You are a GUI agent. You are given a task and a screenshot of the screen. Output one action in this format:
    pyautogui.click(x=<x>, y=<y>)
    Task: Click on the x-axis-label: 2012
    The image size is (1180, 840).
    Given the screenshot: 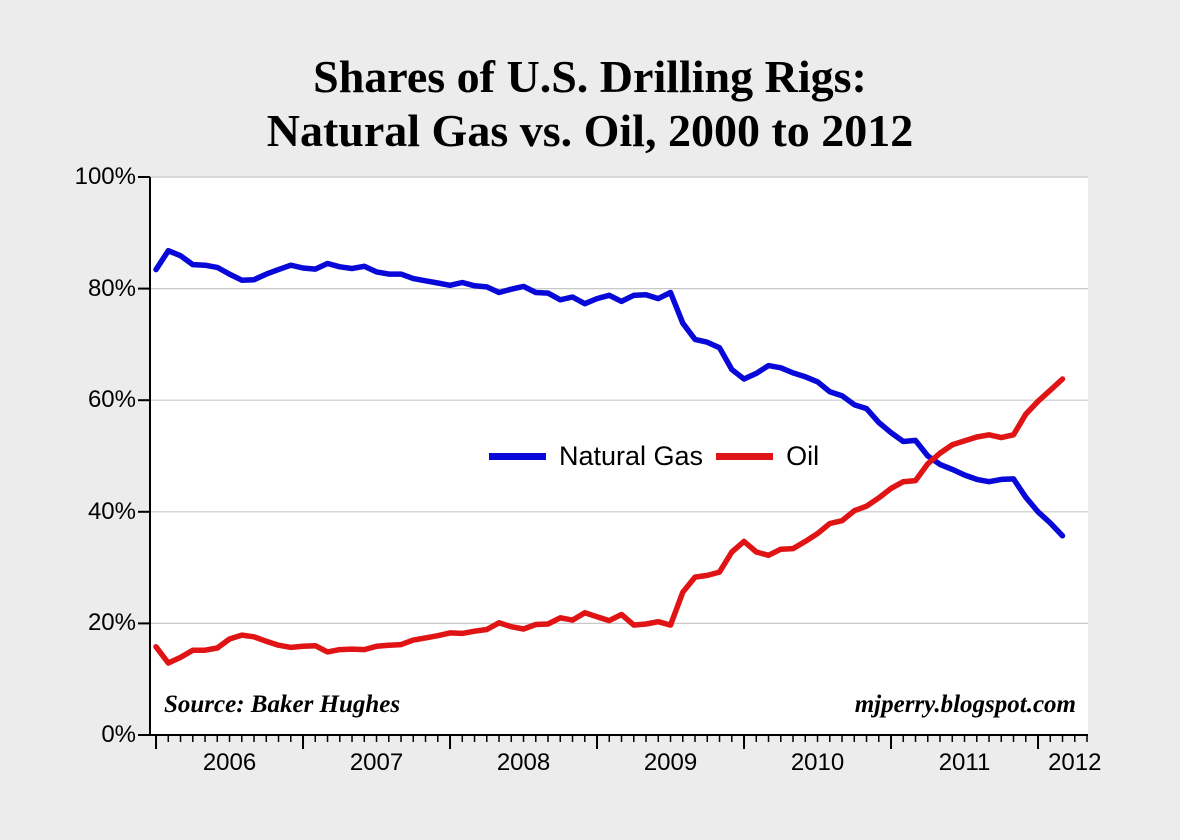 What is the action you would take?
    pyautogui.click(x=1075, y=762)
    